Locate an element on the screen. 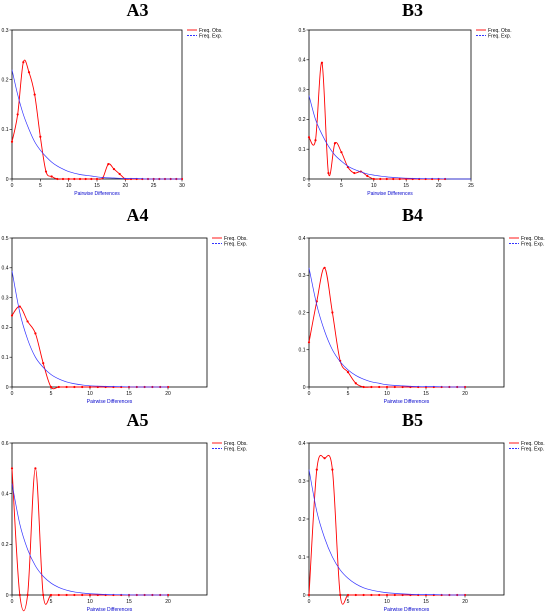 The height and width of the screenshot is (615, 550). y-tick-label: 0.5 is located at coordinates (5, 239).